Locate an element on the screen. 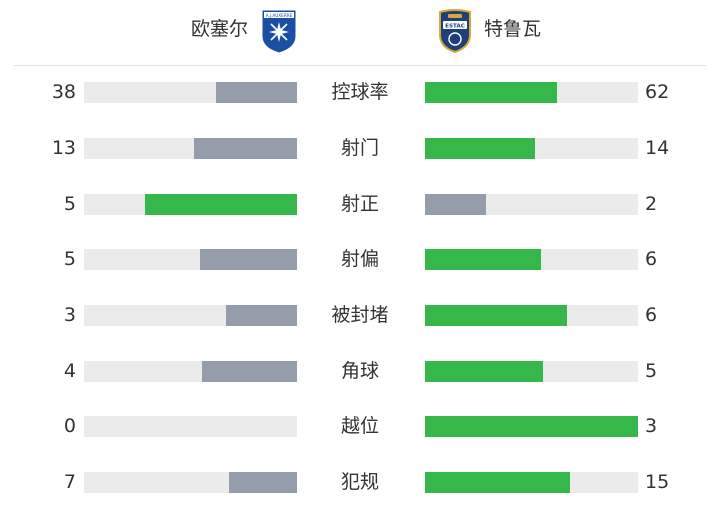 The height and width of the screenshot is (513, 720). stat-label: 射正 is located at coordinates (359, 204).